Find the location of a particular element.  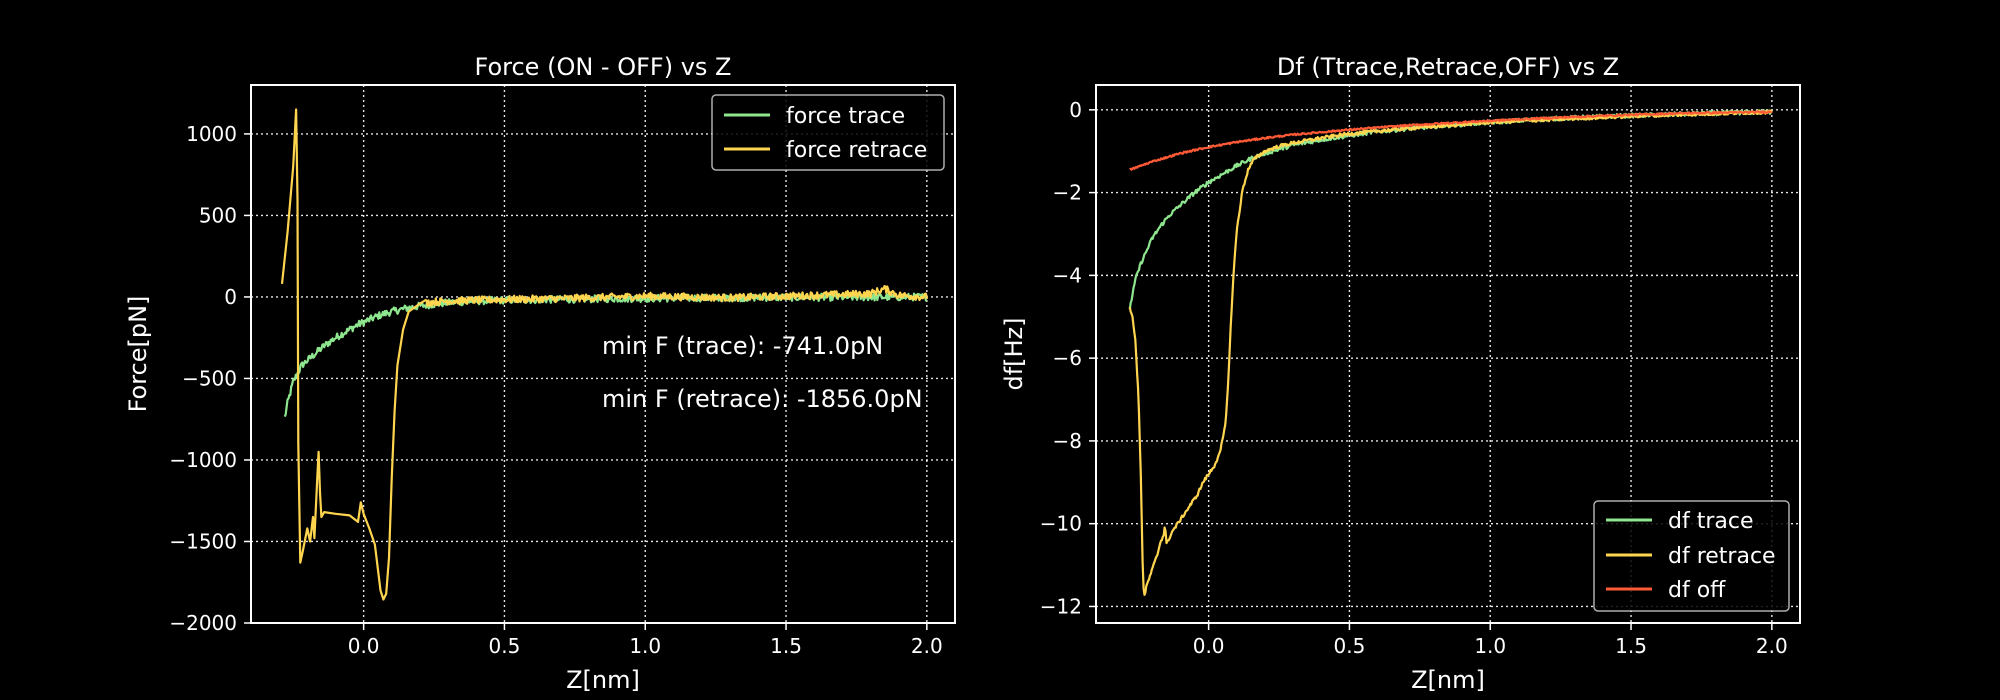

force-y-tick-label: −500 is located at coordinates (209, 378).